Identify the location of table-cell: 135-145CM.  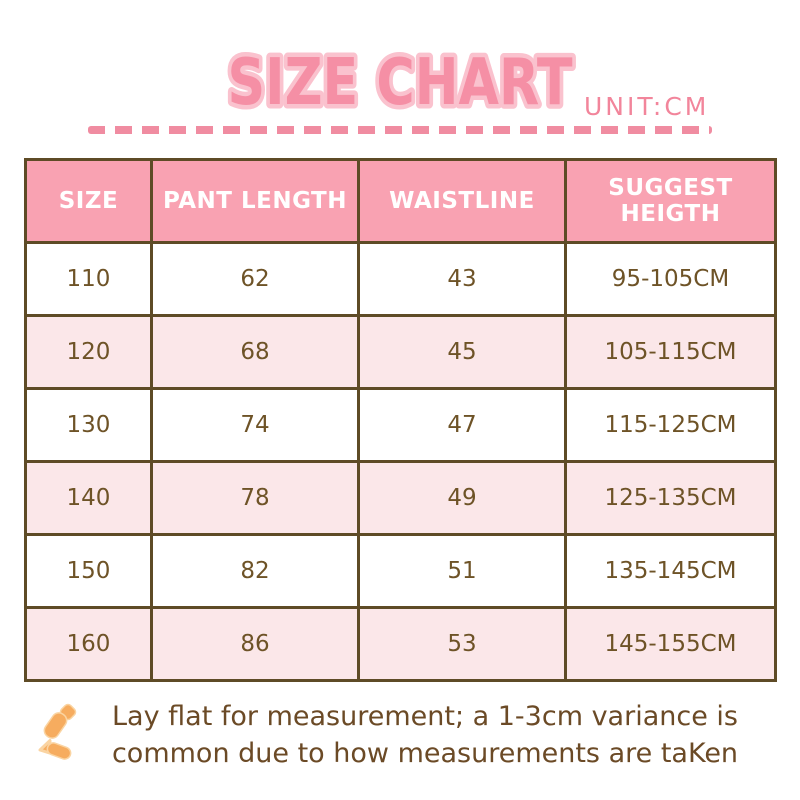
(670, 571).